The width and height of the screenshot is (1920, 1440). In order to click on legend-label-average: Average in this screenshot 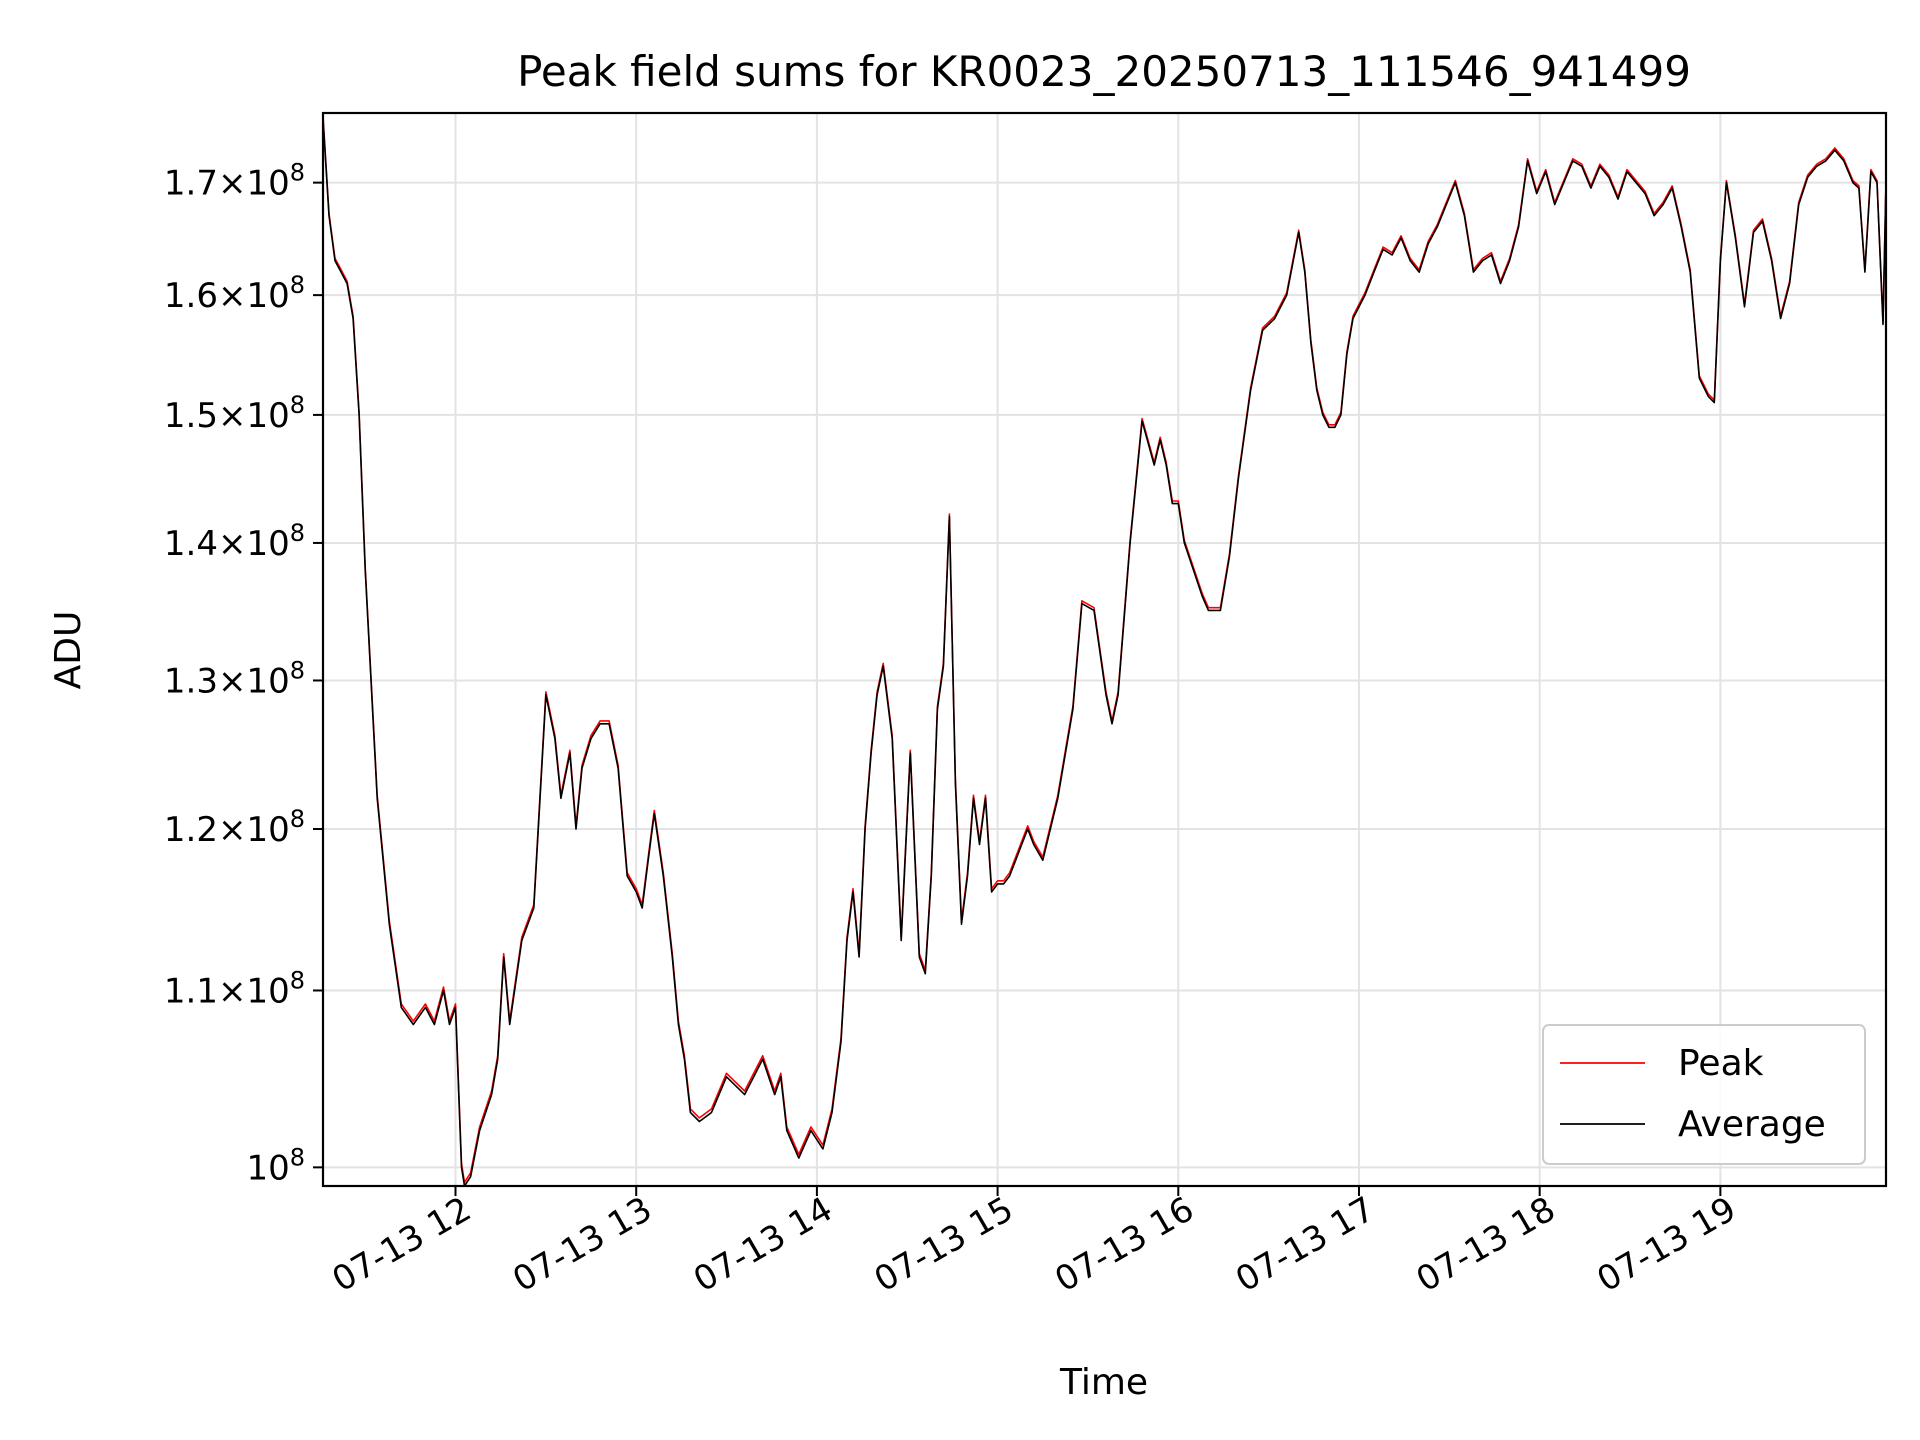, I will do `click(1752, 1124)`.